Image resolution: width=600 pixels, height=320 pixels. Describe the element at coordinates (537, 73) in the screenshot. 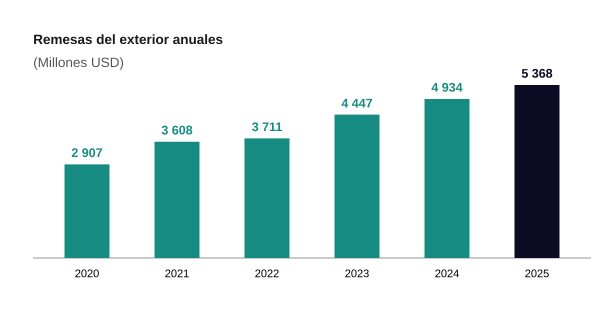

I see `data-label: 5 368` at that location.